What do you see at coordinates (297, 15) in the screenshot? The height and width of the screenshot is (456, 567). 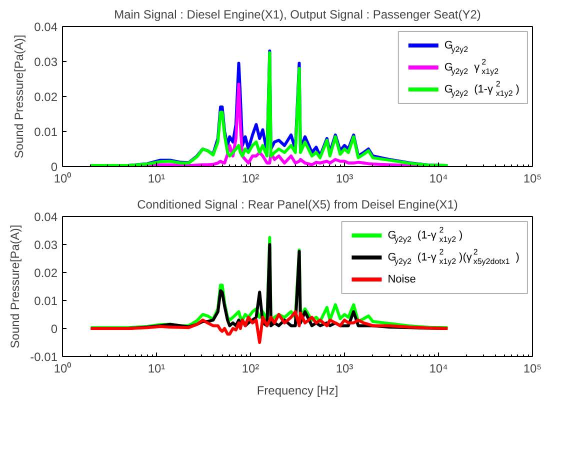 I see `chart-title: Main Signal : Diesel Engine(X1), Output Signal : Passenger Seat(Y2)` at bounding box center [297, 15].